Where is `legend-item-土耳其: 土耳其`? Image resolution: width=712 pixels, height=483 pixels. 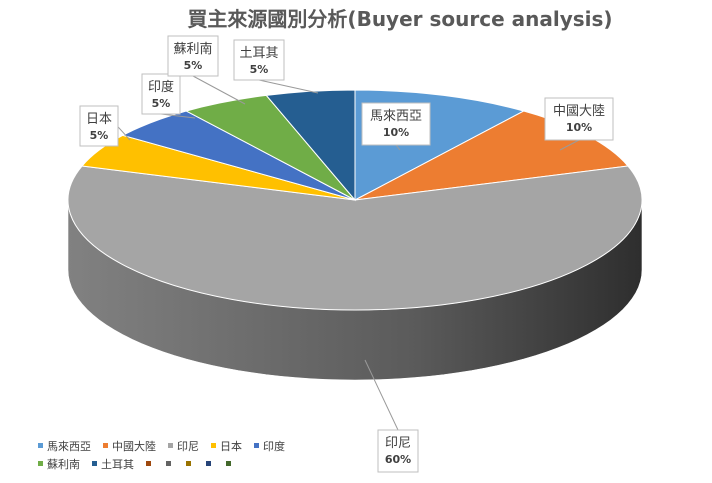 legend-item-土耳其: 土耳其 is located at coordinates (113, 464).